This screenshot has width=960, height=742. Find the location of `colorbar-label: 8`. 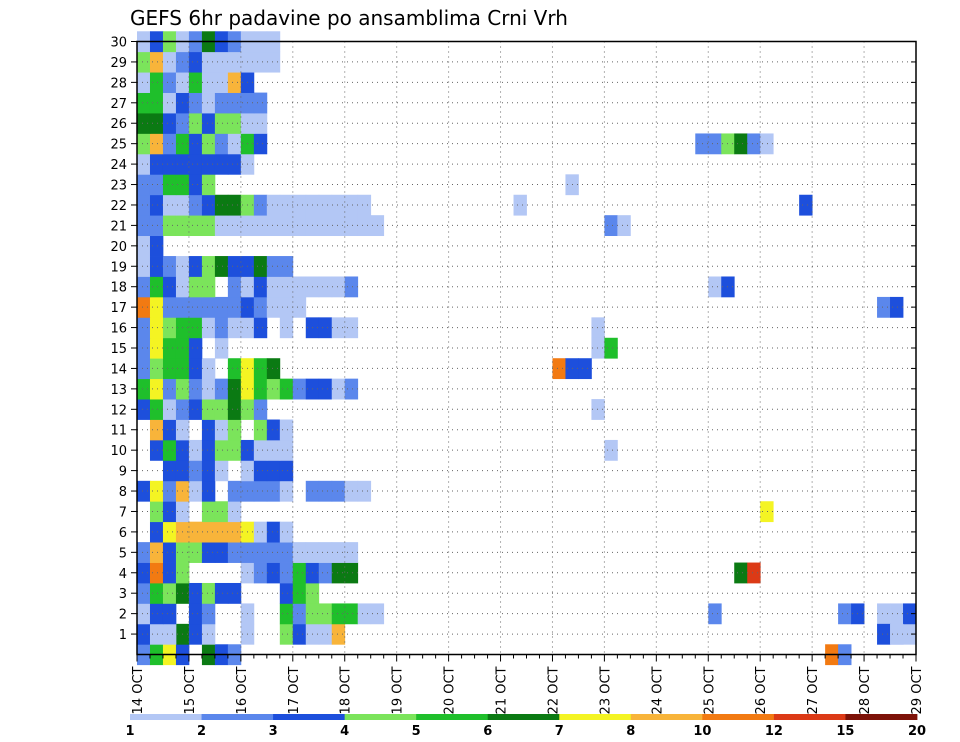

colorbar-label: 8 is located at coordinates (630, 731).